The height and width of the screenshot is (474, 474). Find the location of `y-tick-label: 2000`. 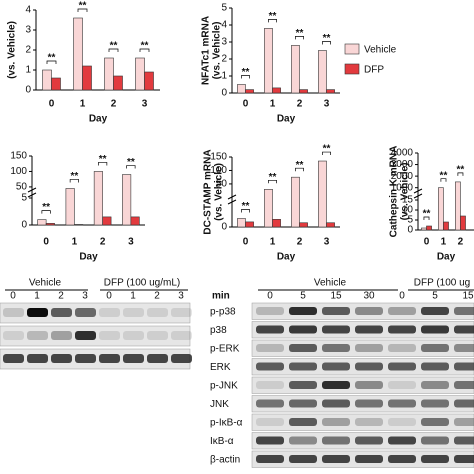

y-tick-label: 2000 is located at coordinates (402, 176).